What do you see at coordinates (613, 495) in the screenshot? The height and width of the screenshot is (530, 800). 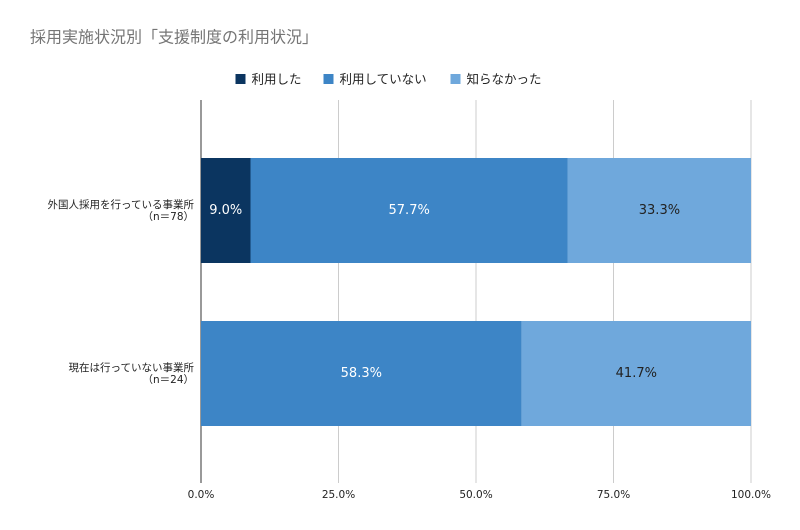 I see `x-tick-label: 75.0%` at bounding box center [613, 495].